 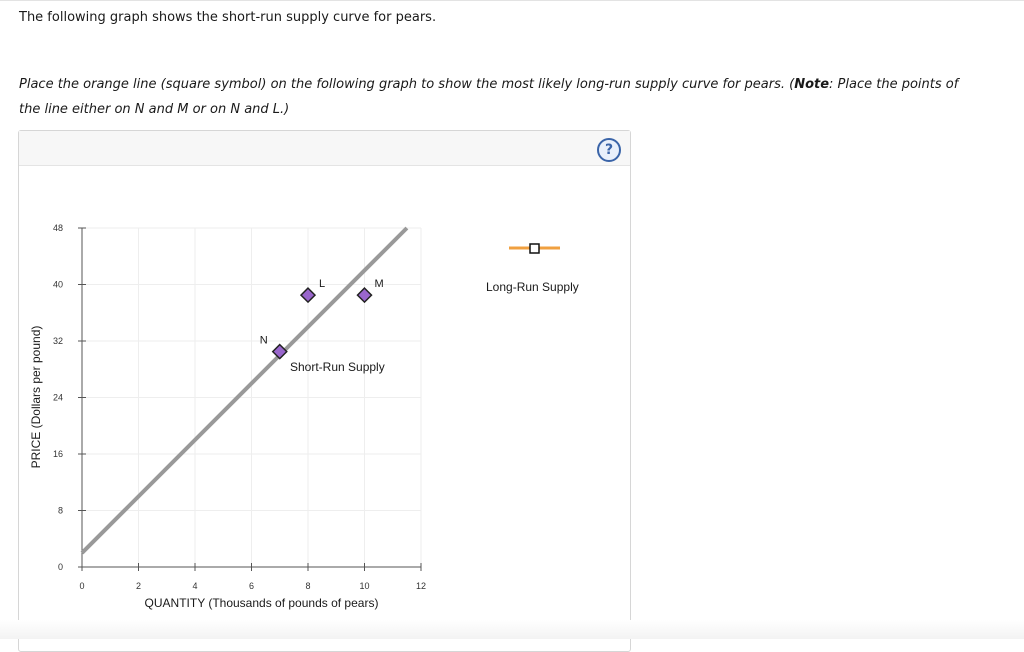 I want to click on point-l-diamond, so click(x=308, y=295).